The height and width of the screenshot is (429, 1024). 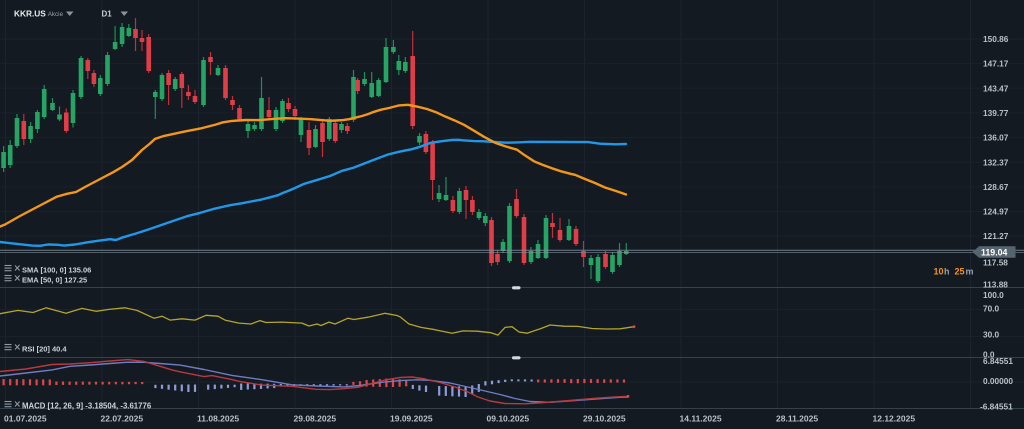 I want to click on svg-text: RSI [20] 40.4, so click(x=44, y=349).